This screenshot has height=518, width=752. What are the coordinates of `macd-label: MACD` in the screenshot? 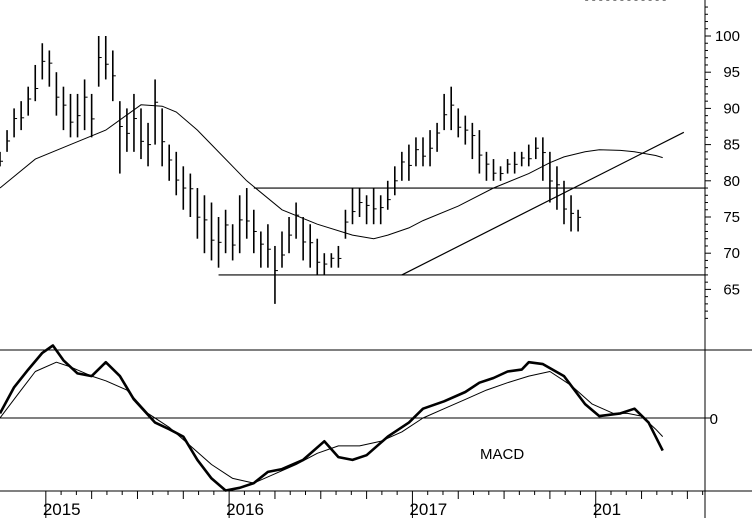 It's located at (502, 454).